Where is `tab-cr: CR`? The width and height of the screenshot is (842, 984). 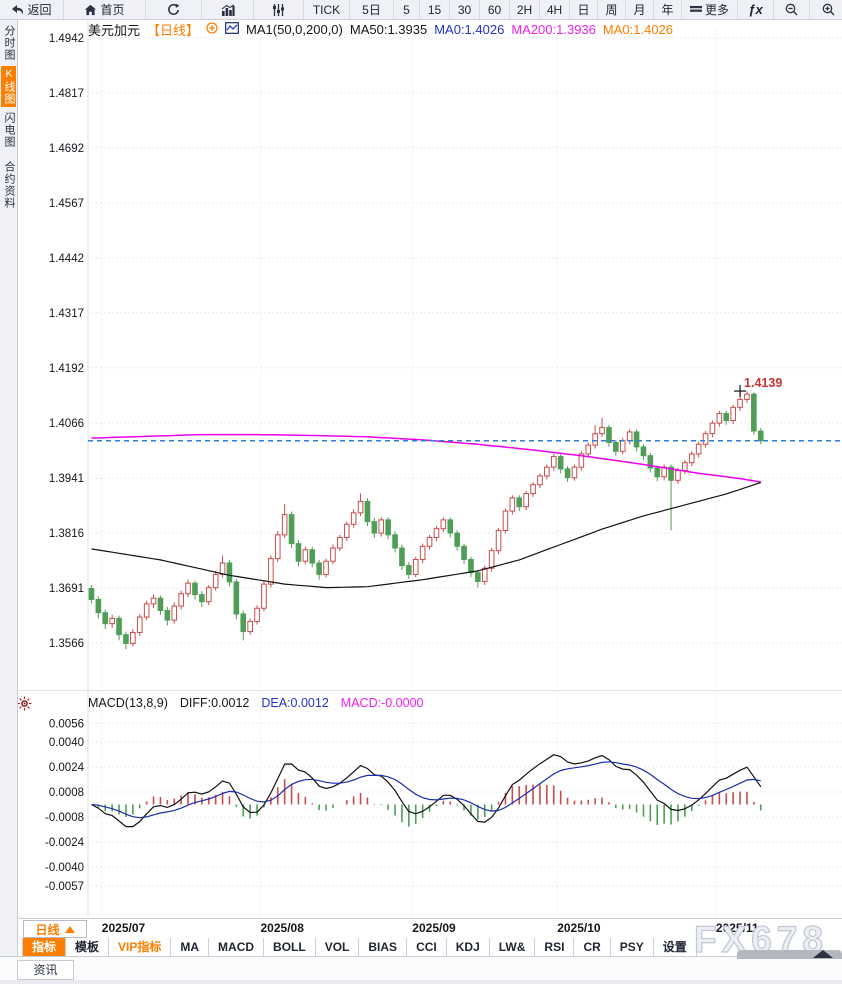 tab-cr: CR is located at coordinates (592, 947).